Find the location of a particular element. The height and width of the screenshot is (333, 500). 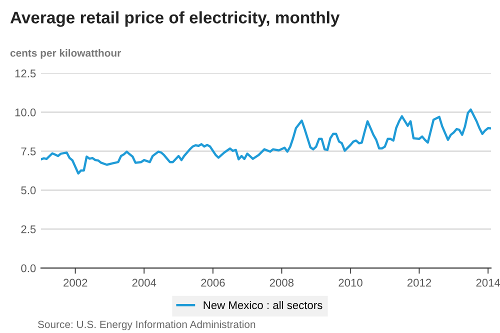

y-axis-title: cents per kilowatthour is located at coordinates (65, 54).